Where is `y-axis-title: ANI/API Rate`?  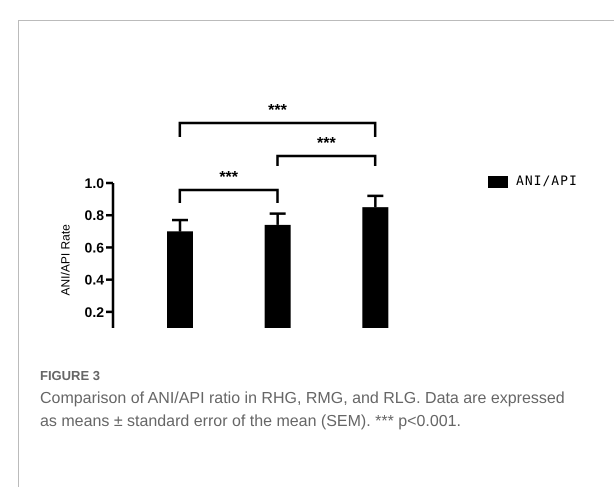
y-axis-title: ANI/API Rate is located at coordinates (65, 260).